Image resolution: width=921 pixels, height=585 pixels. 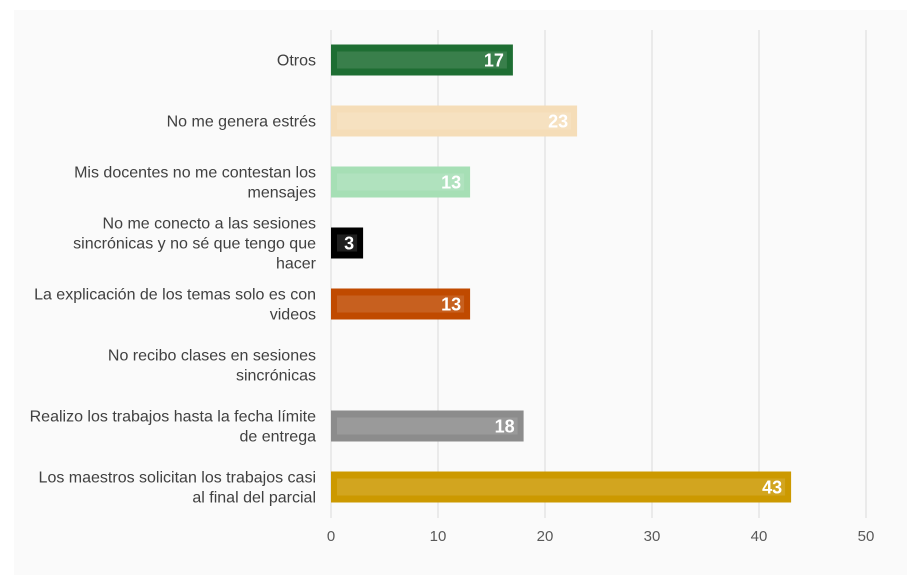 I want to click on category-label: Mis docentes no me contestan los mensajes, so click(x=195, y=183).